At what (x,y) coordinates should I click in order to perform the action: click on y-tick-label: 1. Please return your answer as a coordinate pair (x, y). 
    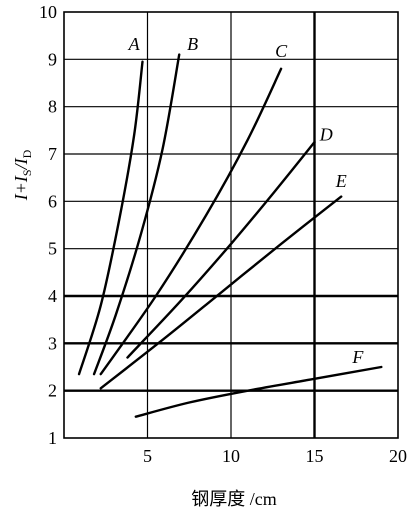
    Looking at the image, I should click on (52, 438).